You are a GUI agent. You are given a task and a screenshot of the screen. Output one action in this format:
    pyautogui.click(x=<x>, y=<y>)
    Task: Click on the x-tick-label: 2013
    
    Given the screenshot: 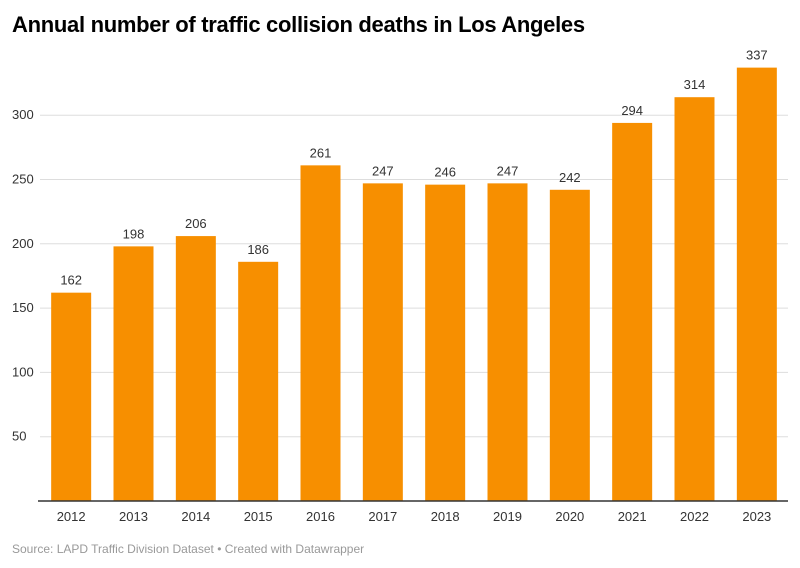 What is the action you would take?
    pyautogui.click(x=133, y=516)
    